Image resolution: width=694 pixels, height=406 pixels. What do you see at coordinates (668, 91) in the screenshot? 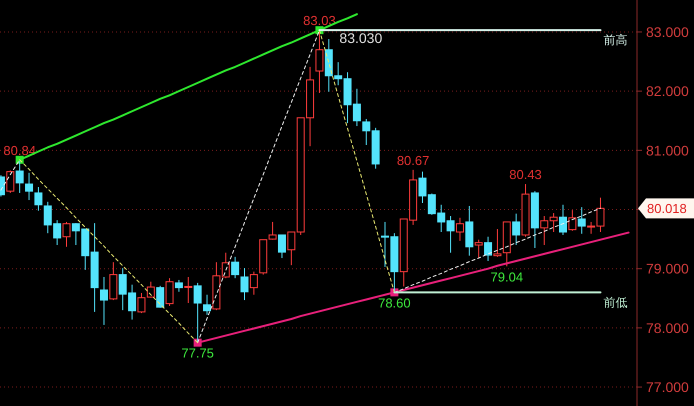
I see `y-tick-label: 82.000` at bounding box center [668, 91].